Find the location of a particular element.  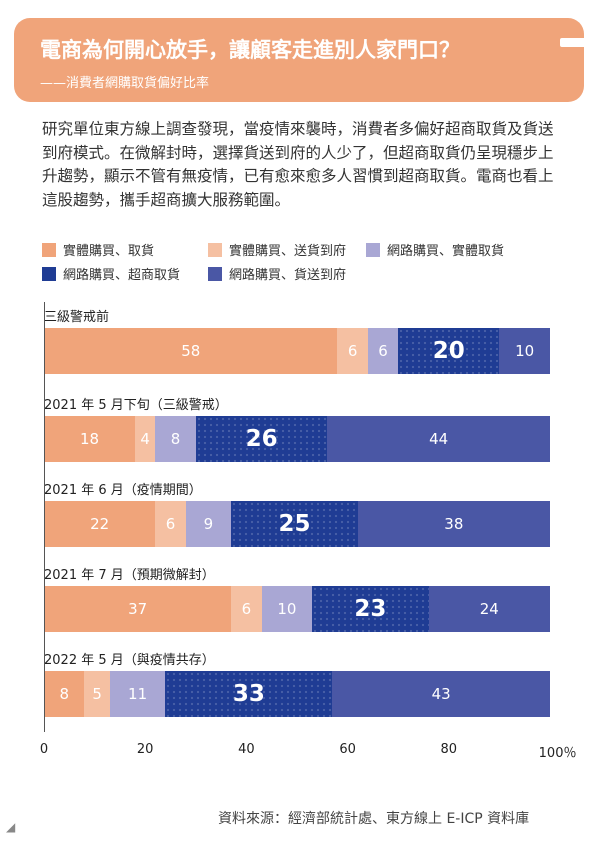

x-tick-label: 80 is located at coordinates (449, 749).